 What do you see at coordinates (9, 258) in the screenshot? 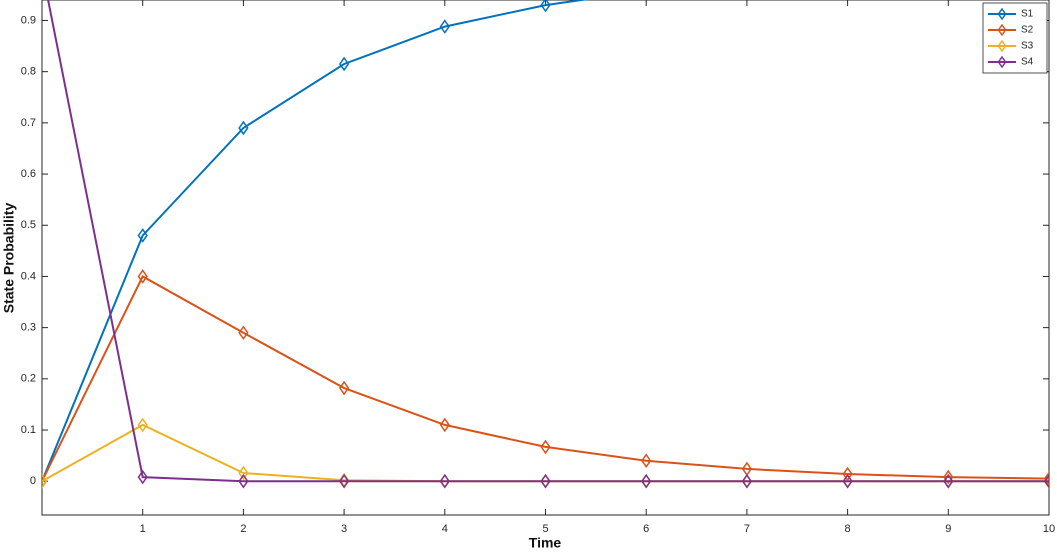
I see `y-axis-title: State Probability` at bounding box center [9, 258].